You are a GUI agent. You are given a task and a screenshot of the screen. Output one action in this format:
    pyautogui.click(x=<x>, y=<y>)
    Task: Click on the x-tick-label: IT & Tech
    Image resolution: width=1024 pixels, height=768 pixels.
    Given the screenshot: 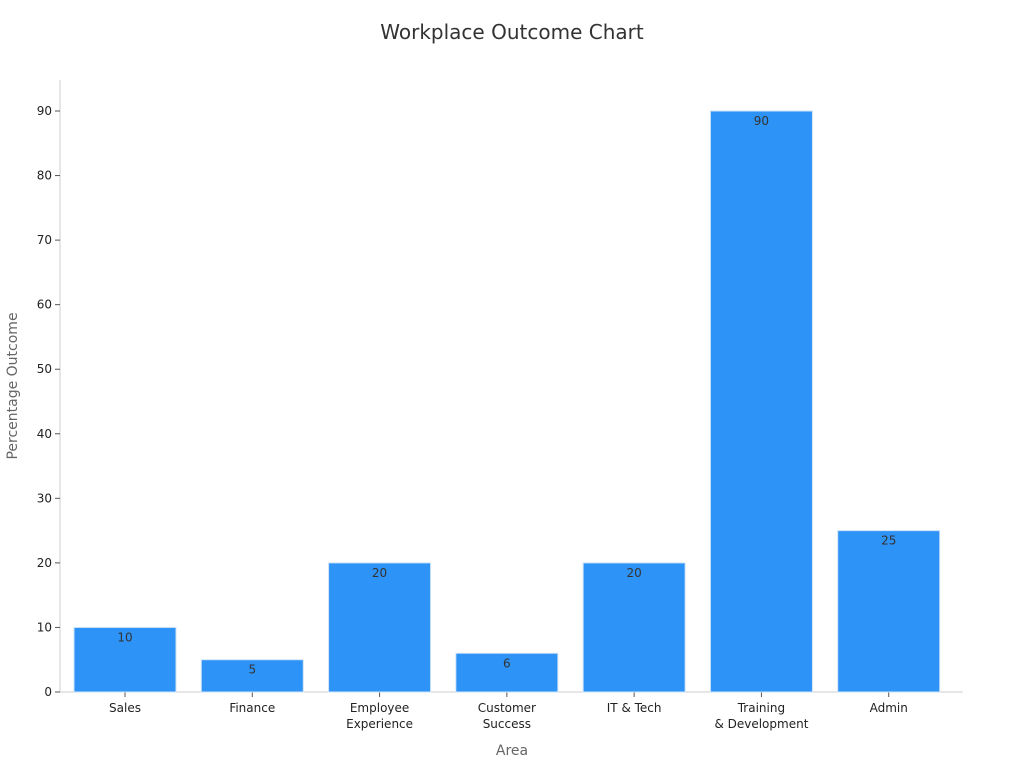 What is the action you would take?
    pyautogui.click(x=634, y=708)
    